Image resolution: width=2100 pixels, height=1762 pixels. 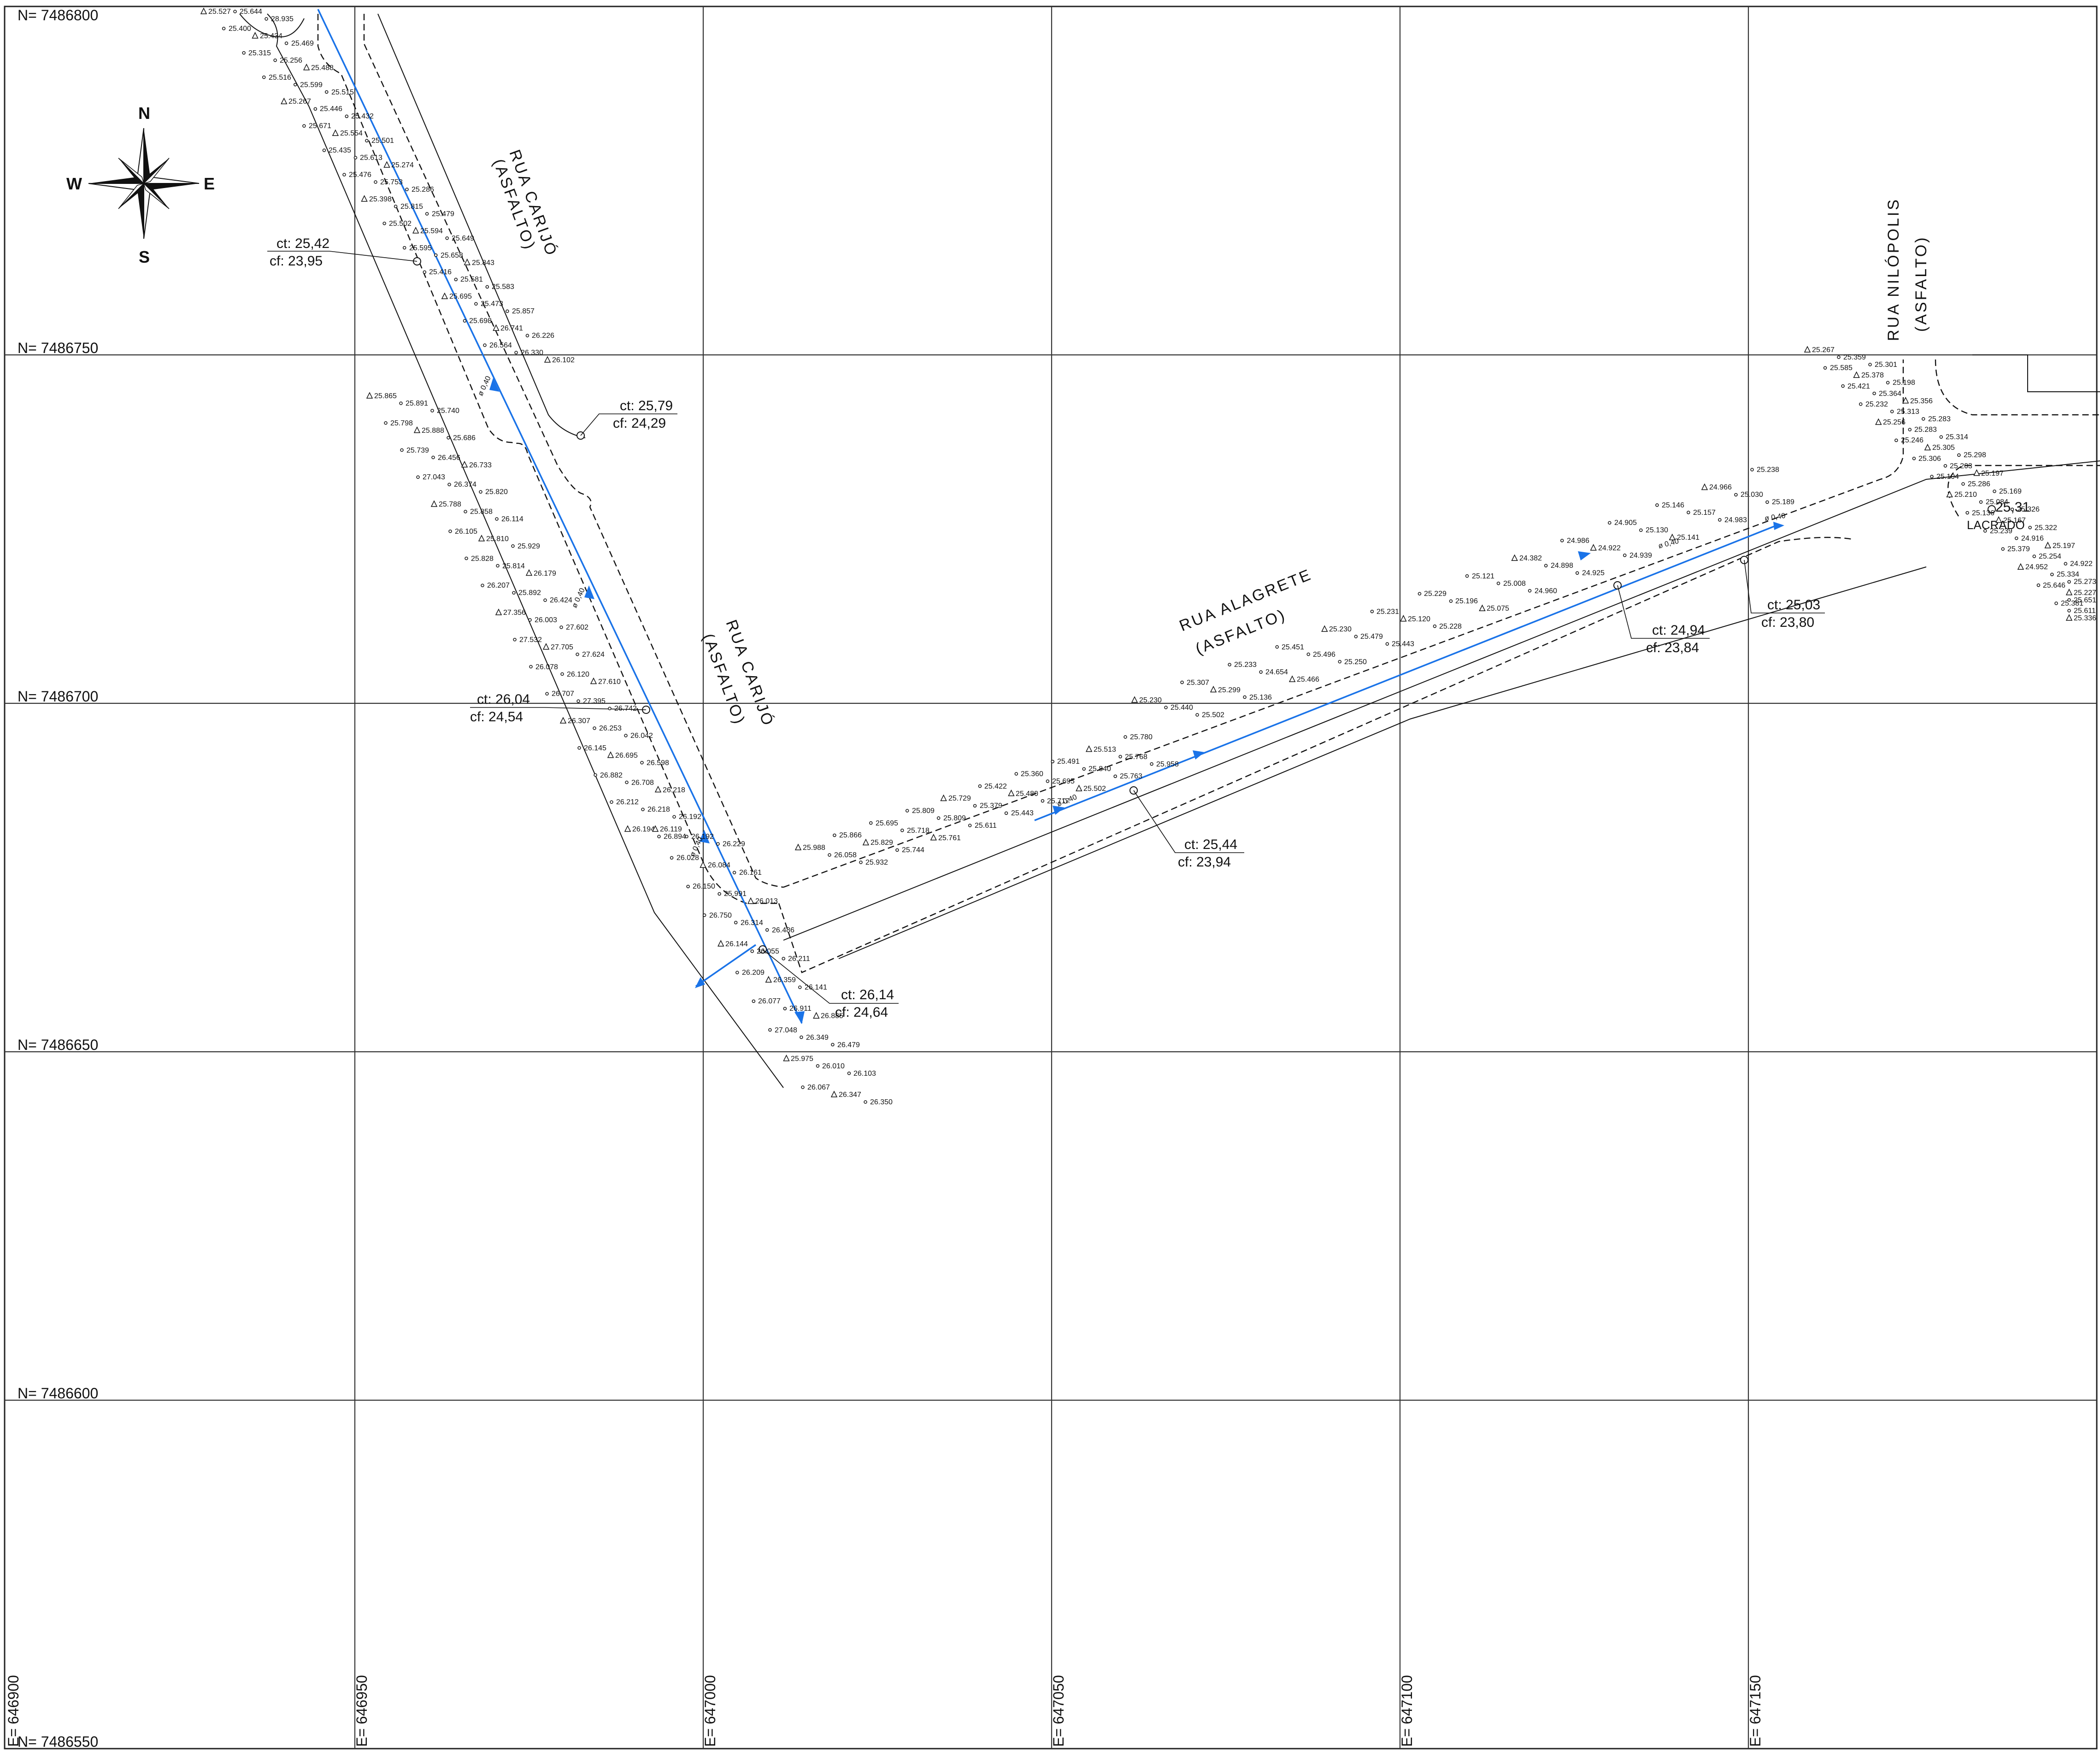 What do you see at coordinates (2081, 564) in the screenshot?
I see `spot-elevation-label: 24.922` at bounding box center [2081, 564].